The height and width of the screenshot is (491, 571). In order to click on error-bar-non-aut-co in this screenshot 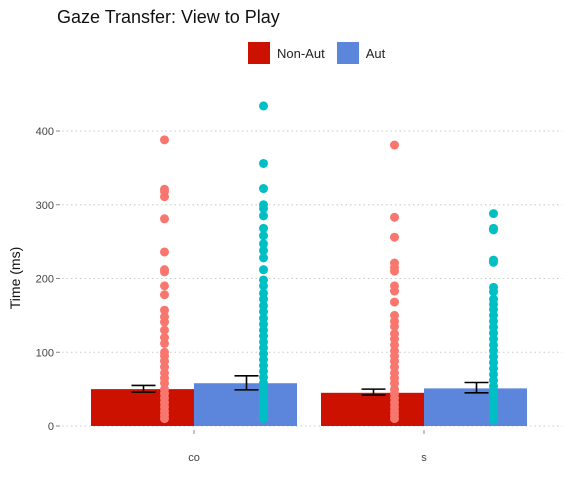, I will do `click(143, 388)`.